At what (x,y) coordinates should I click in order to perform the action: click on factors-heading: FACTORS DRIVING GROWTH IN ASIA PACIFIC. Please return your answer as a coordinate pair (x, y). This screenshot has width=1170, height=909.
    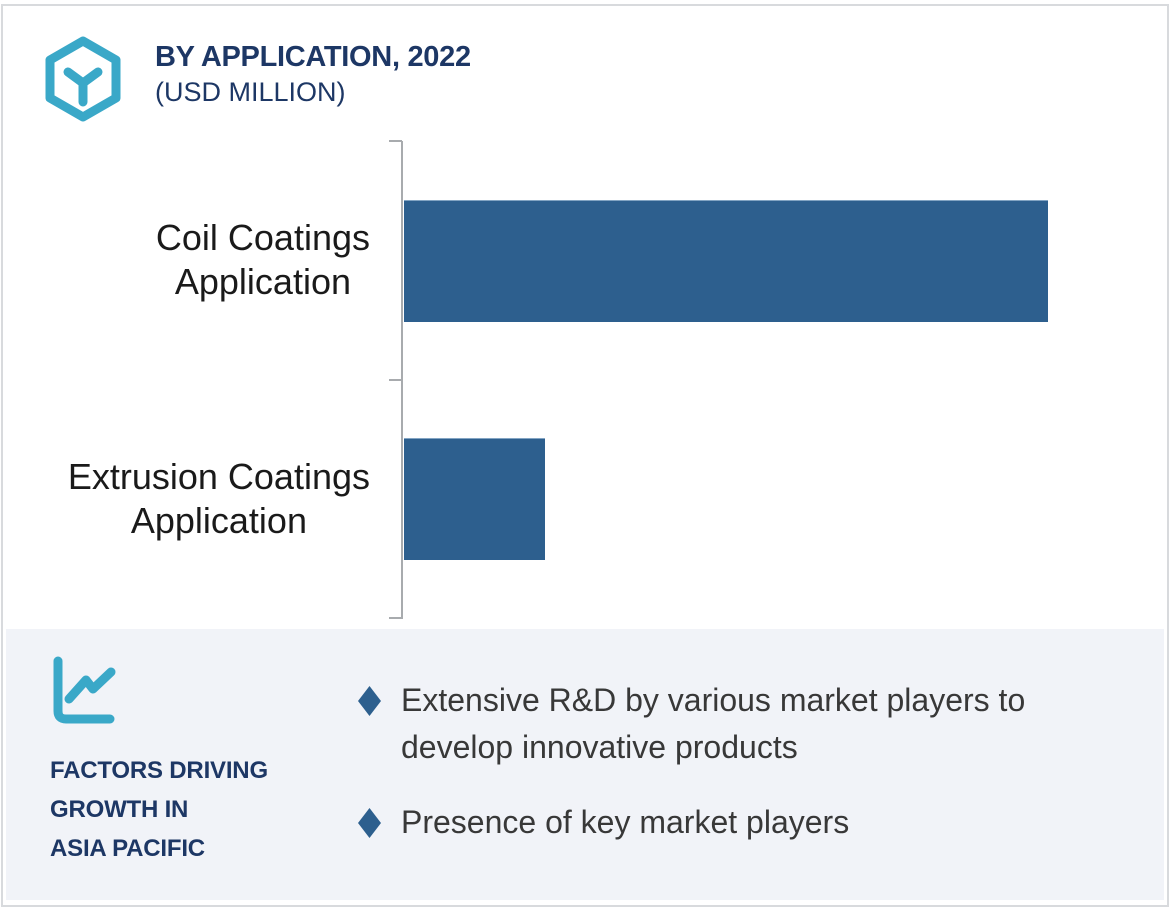
    Looking at the image, I should click on (159, 809).